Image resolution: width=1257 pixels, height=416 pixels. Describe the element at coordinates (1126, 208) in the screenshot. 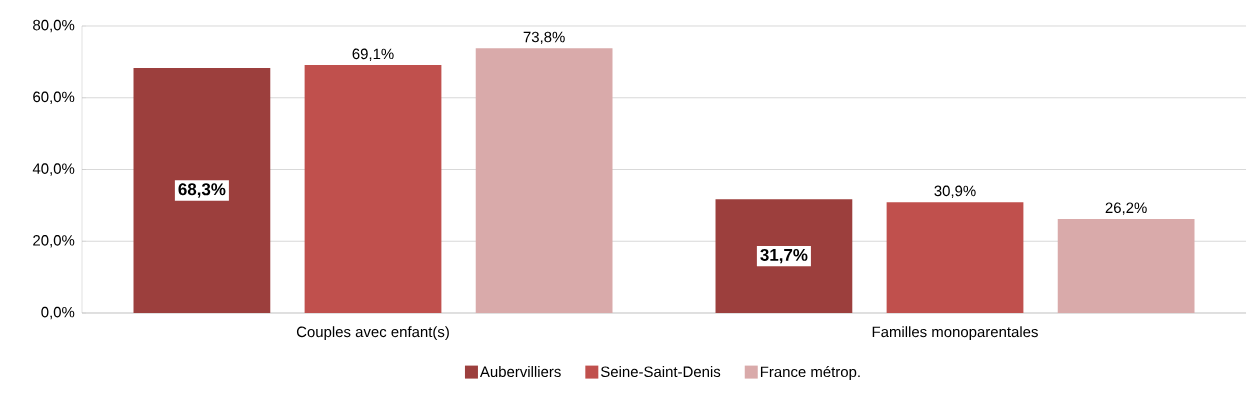

I see `data-label: 26,2%` at that location.